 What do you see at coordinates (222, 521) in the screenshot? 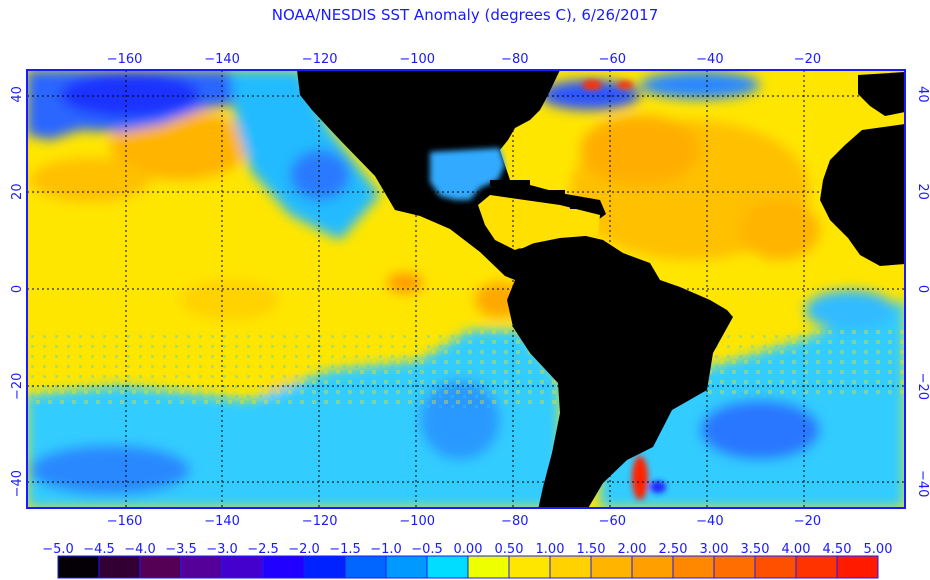
I see `lon-tick-label-bottom: −140` at bounding box center [222, 521].